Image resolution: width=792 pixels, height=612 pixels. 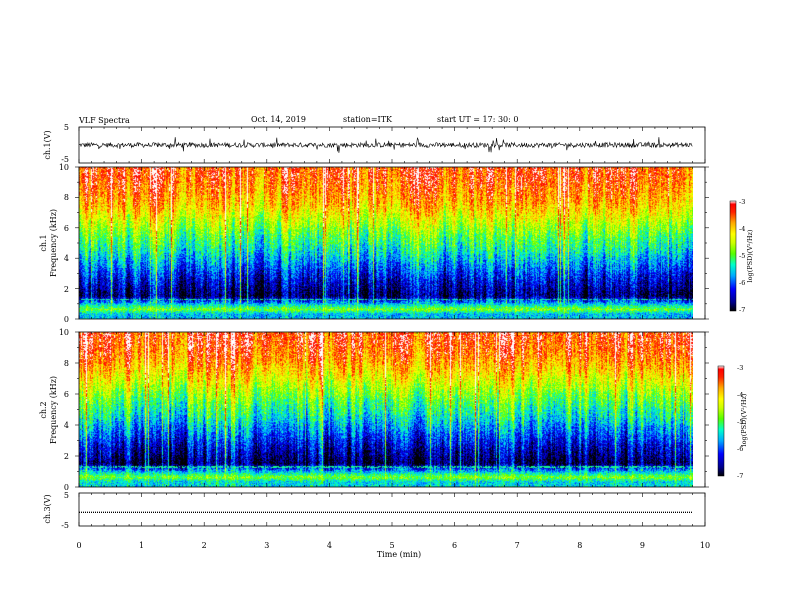 What do you see at coordinates (740, 449) in the screenshot?
I see `cb2-tick-m6: -6` at bounding box center [740, 449].